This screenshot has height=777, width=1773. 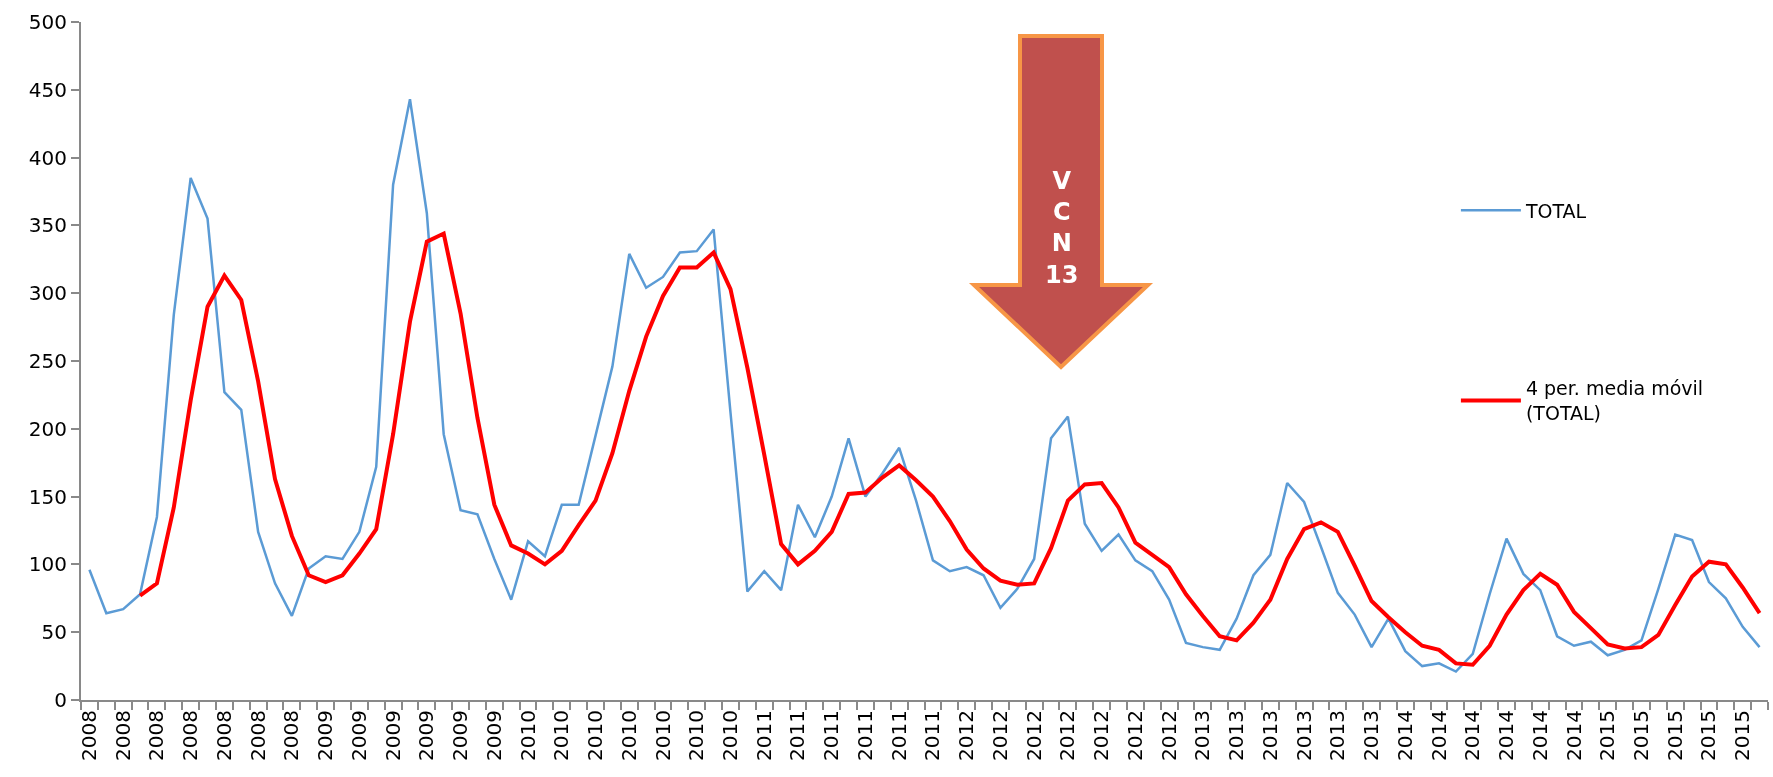 What do you see at coordinates (47, 89) in the screenshot?
I see `y-tick-label: 450` at bounding box center [47, 89].